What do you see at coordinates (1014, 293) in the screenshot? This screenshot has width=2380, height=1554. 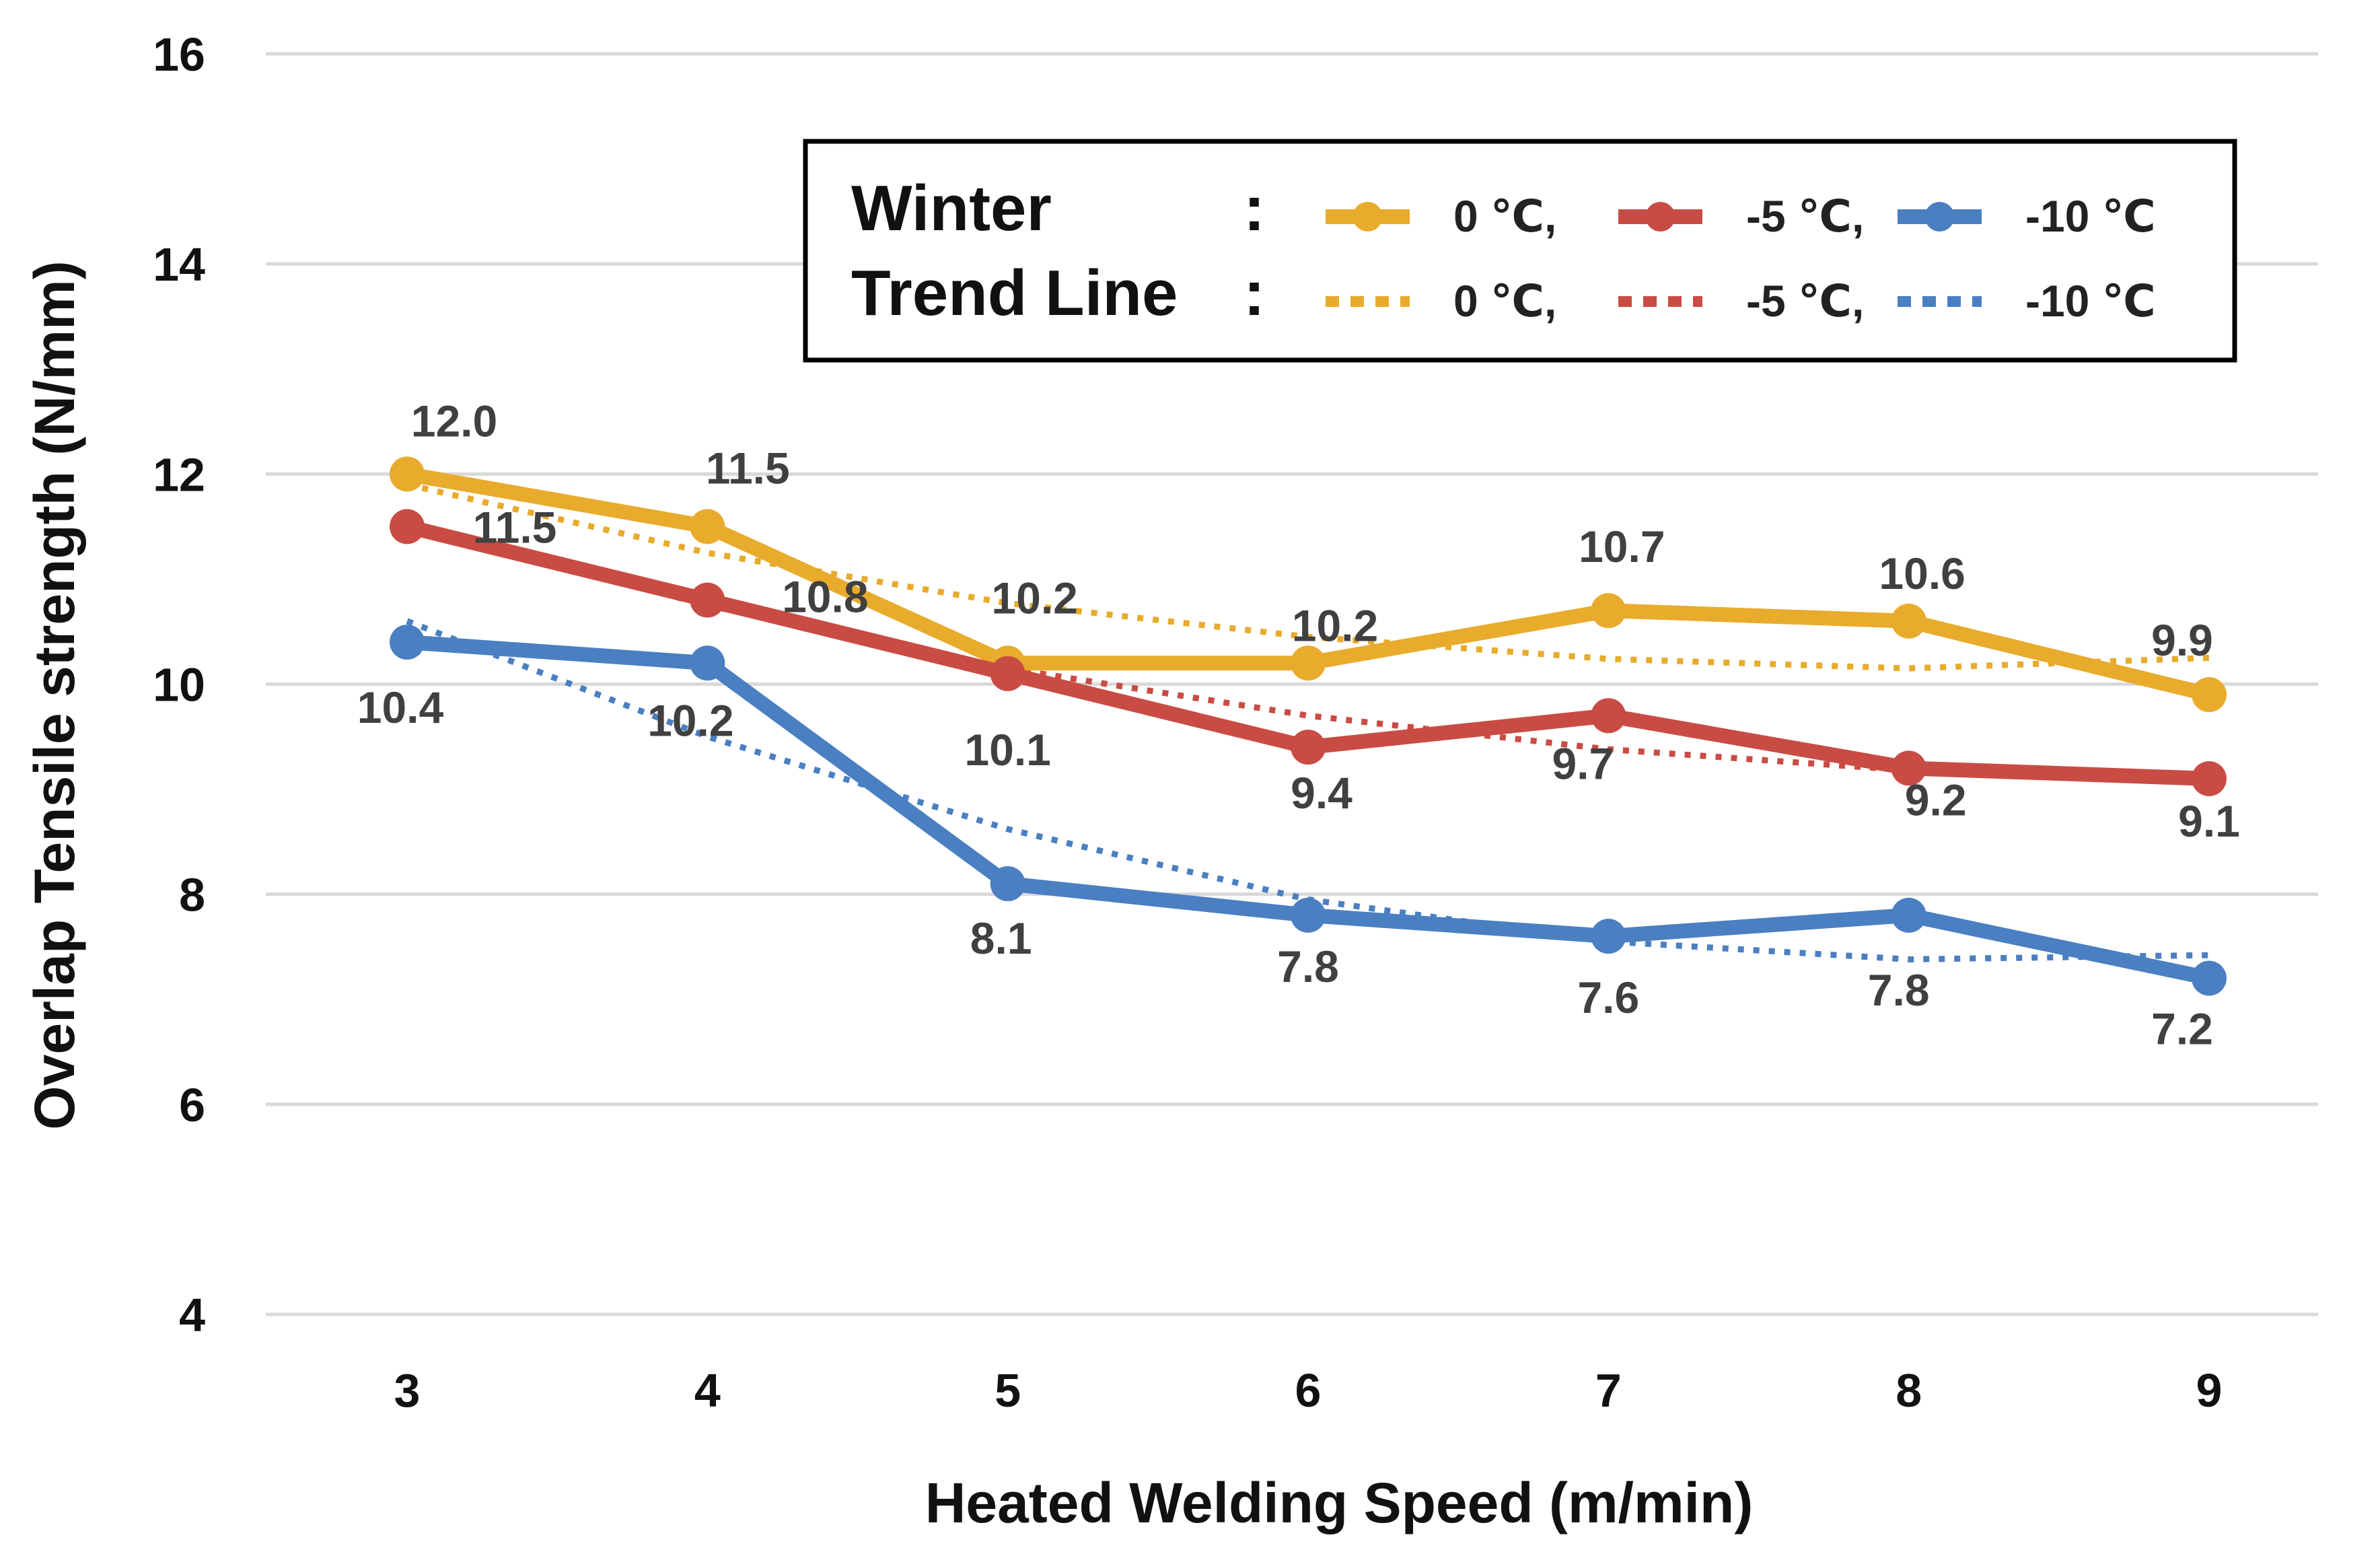 I see `legend-trend-title: Trend Line` at bounding box center [1014, 293].